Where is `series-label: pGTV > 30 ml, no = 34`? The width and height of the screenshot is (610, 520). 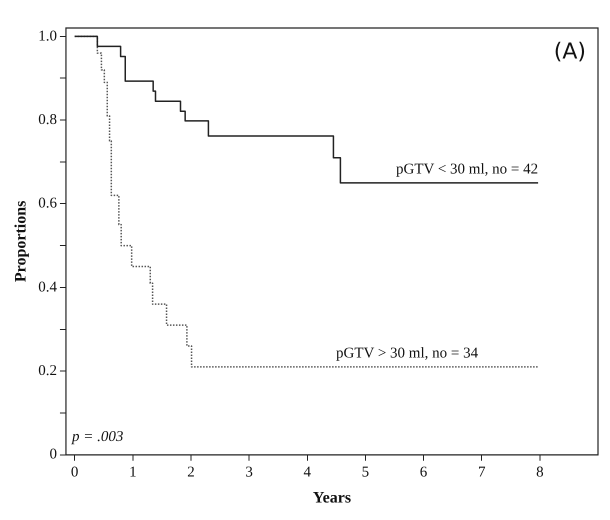 series-label: pGTV > 30 ml, no = 34 is located at coordinates (407, 353).